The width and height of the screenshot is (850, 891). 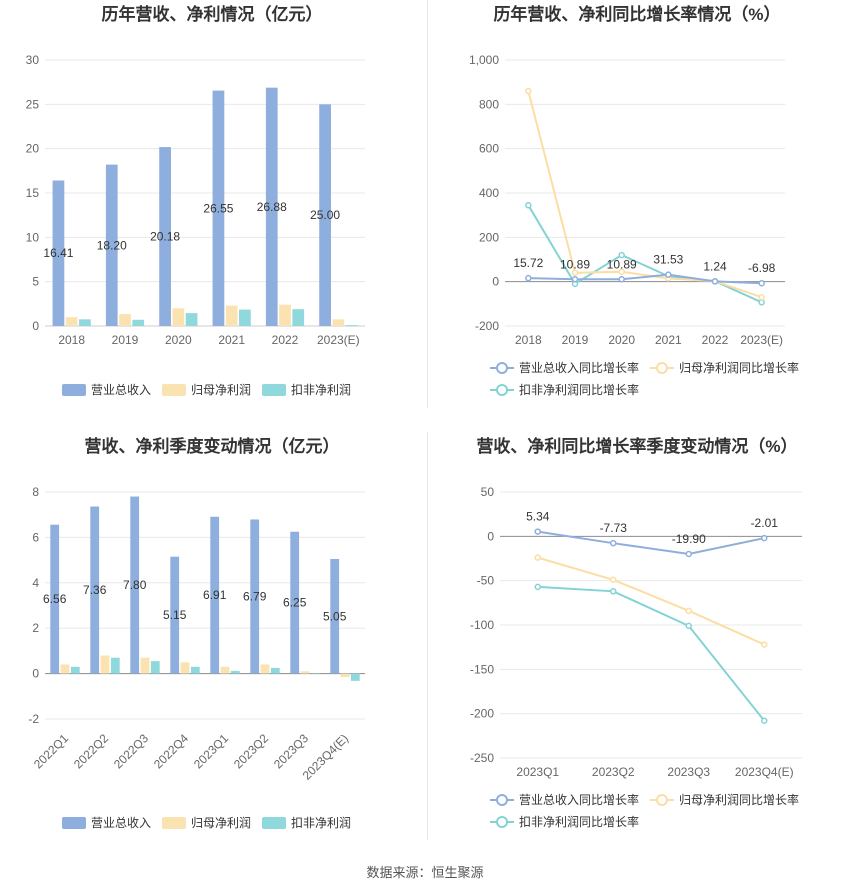 I want to click on bar-data-label: 6.91, so click(x=215, y=595).